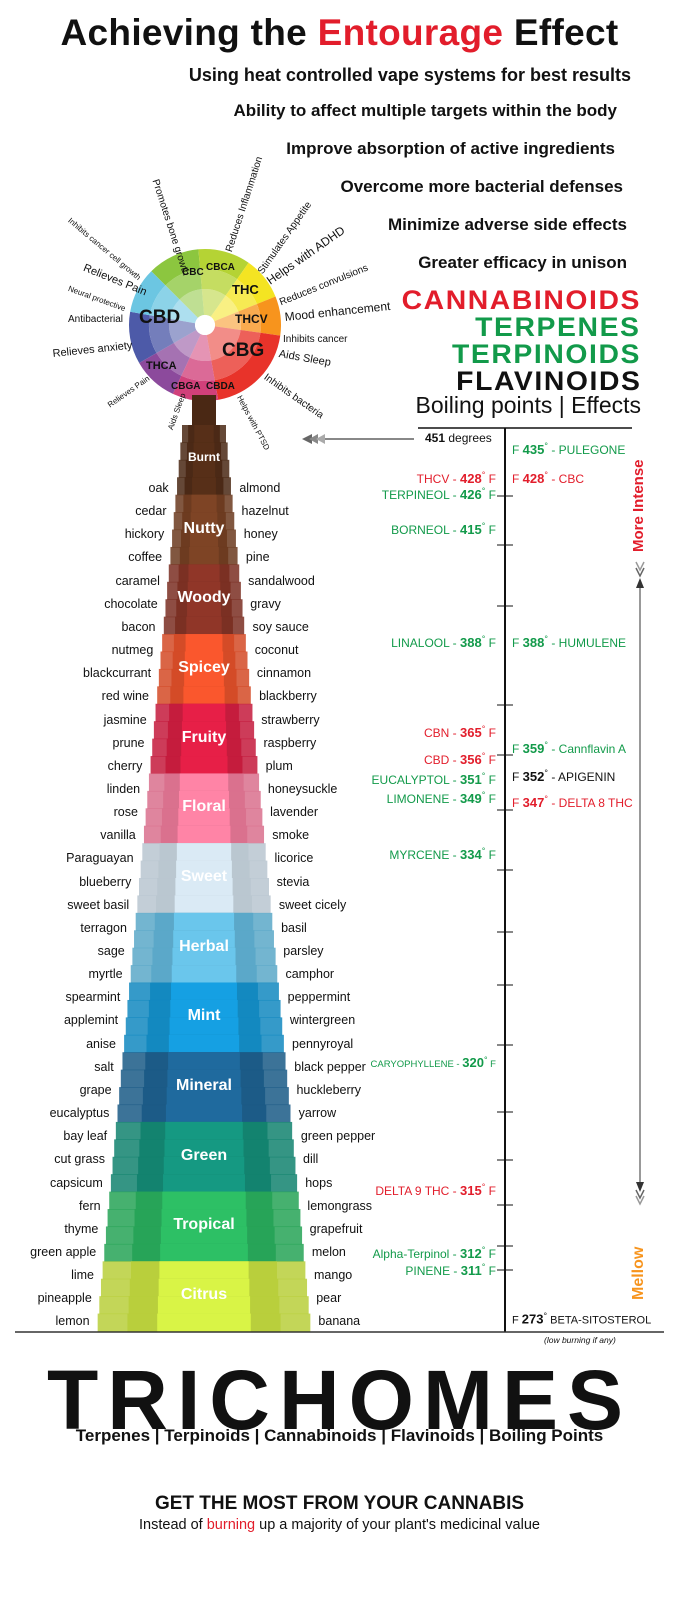  I want to click on effect-inflammation: Reduces Inflammation, so click(245, 204).